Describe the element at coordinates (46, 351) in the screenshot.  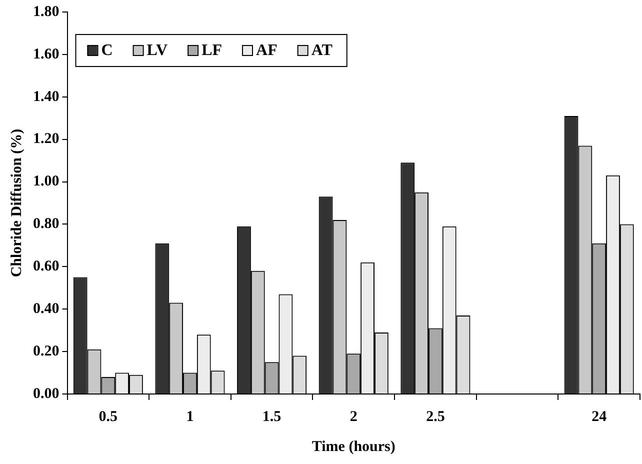
I see `y-tick-label: 0.20` at that location.